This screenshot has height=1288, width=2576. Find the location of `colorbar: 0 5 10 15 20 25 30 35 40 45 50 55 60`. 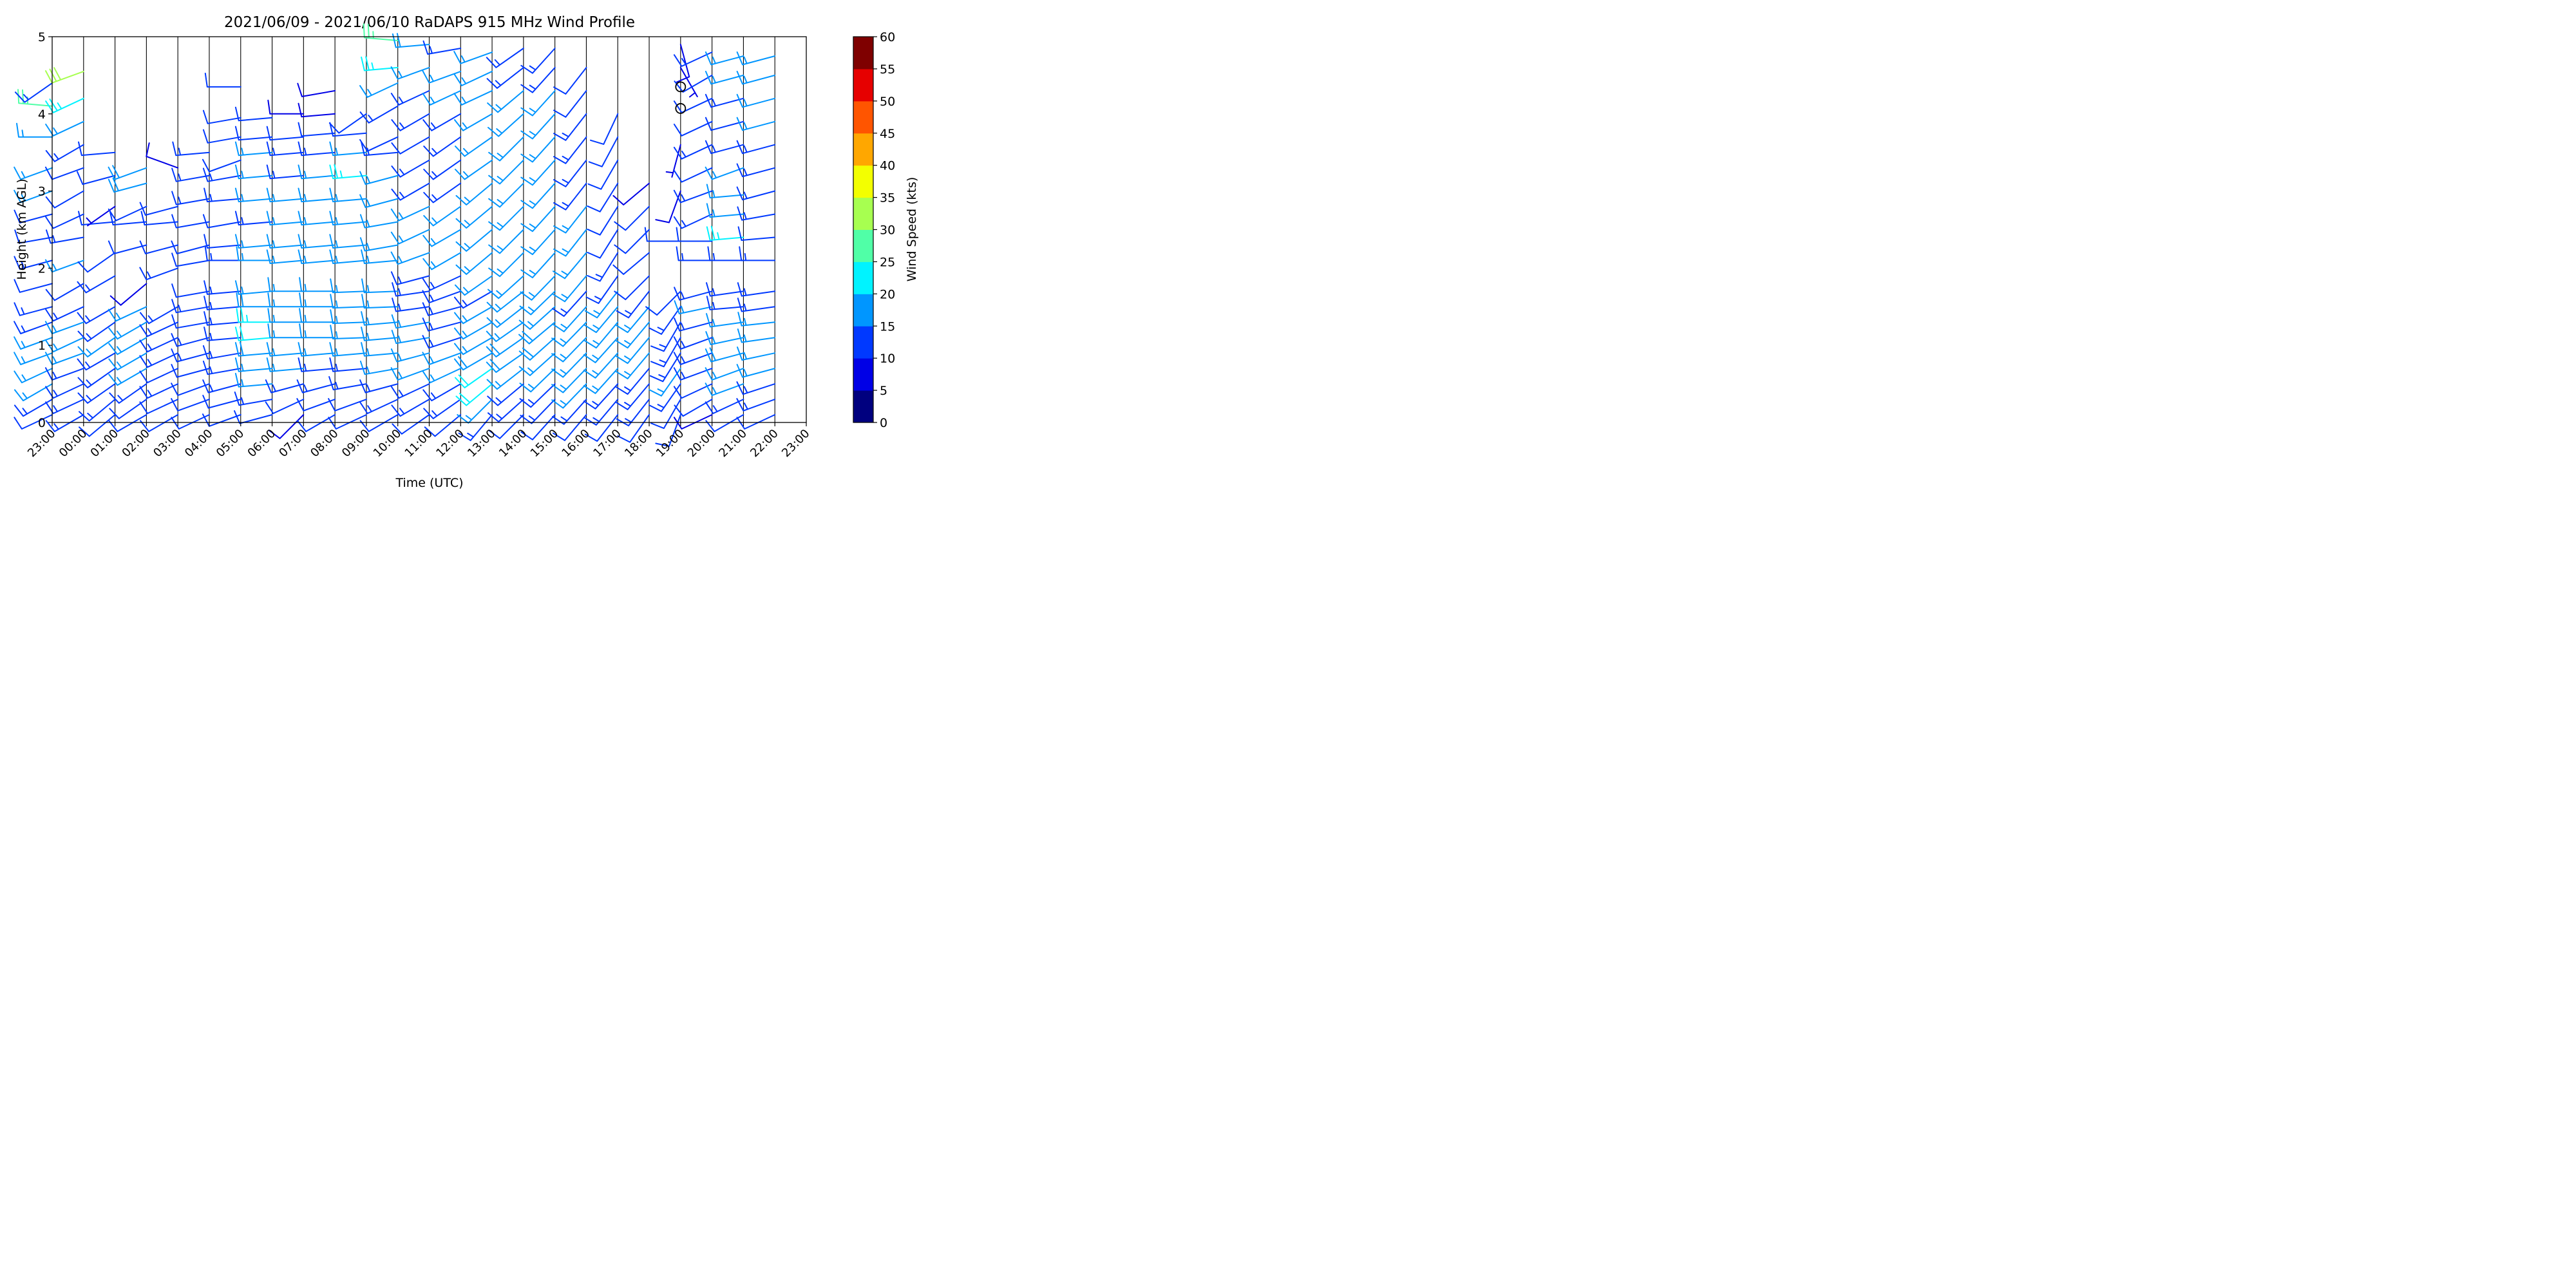

colorbar: 0 5 10 15 20 25 30 35 40 45 50 55 60 is located at coordinates (874, 230).